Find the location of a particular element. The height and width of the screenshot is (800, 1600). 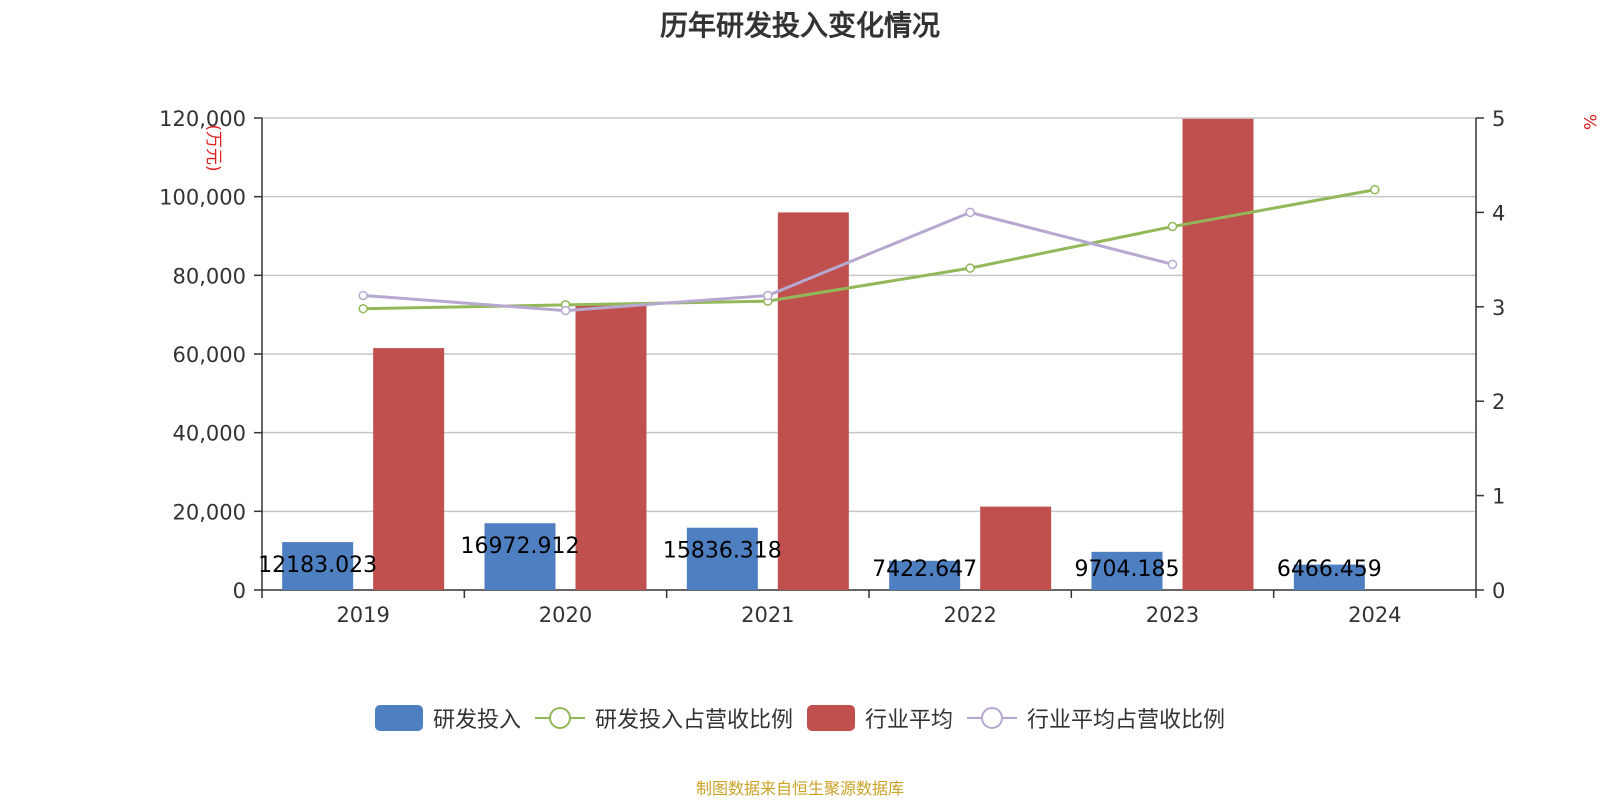

legend-label-industry-average: 行业平均 is located at coordinates (909, 720).